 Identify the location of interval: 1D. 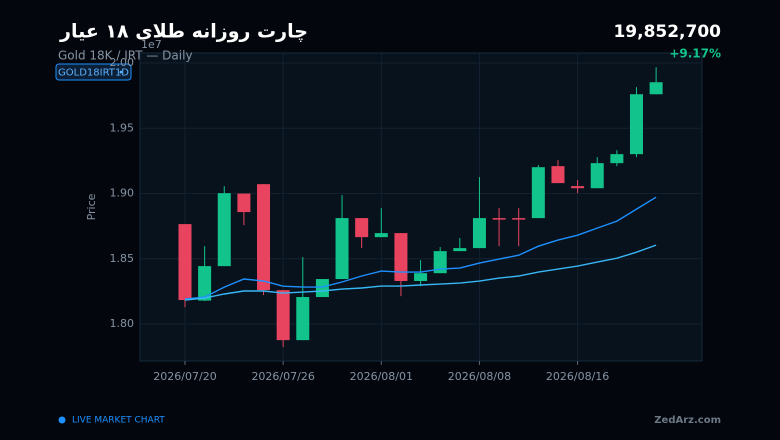
(122, 73).